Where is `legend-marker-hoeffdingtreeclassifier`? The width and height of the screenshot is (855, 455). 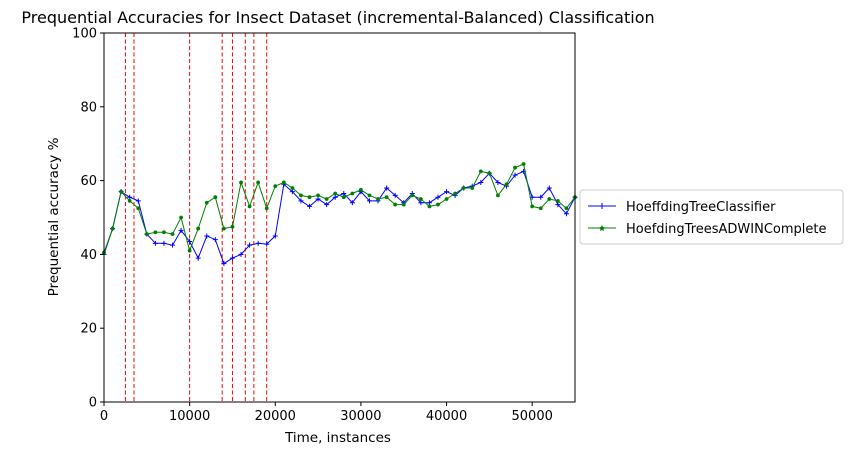
legend-marker-hoeffdingtreeclassifier is located at coordinates (602, 206).